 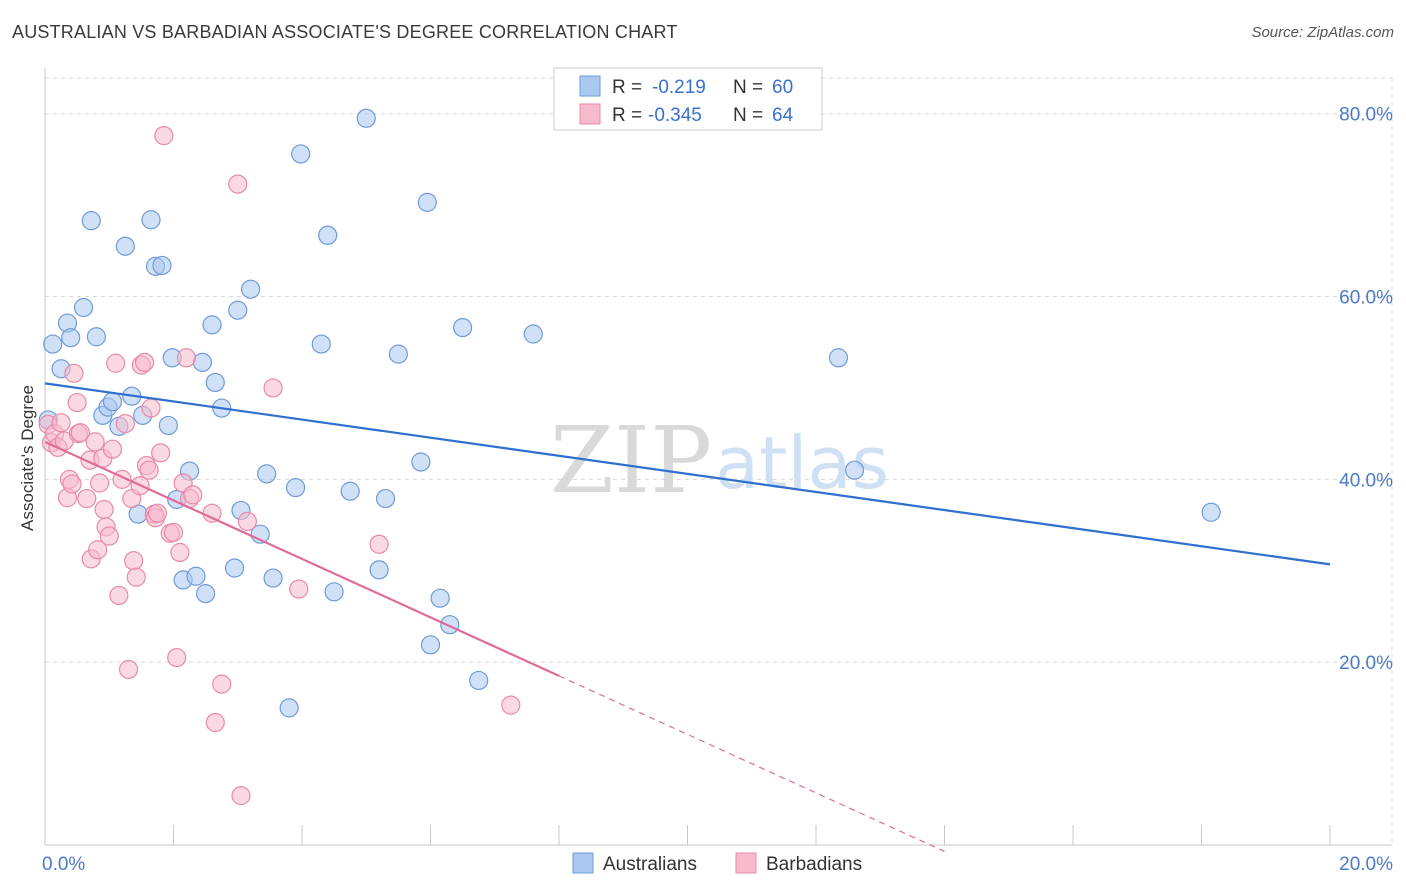 What do you see at coordinates (748, 115) in the screenshot?
I see `legend-n-label-2: N =` at bounding box center [748, 115].